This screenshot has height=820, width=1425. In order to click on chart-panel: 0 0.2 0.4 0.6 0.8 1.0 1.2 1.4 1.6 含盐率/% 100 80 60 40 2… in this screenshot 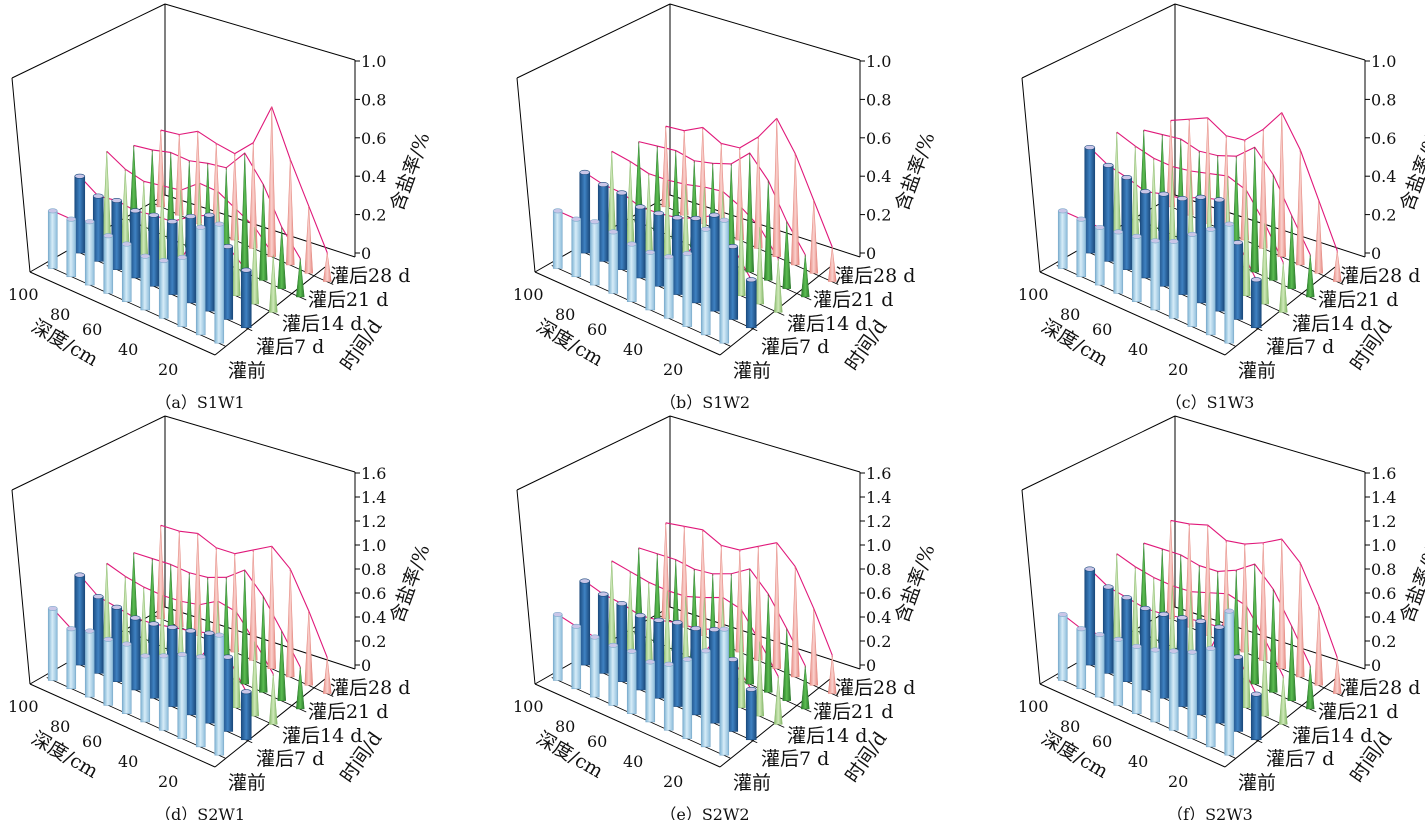, I will do `click(221, 617)`.